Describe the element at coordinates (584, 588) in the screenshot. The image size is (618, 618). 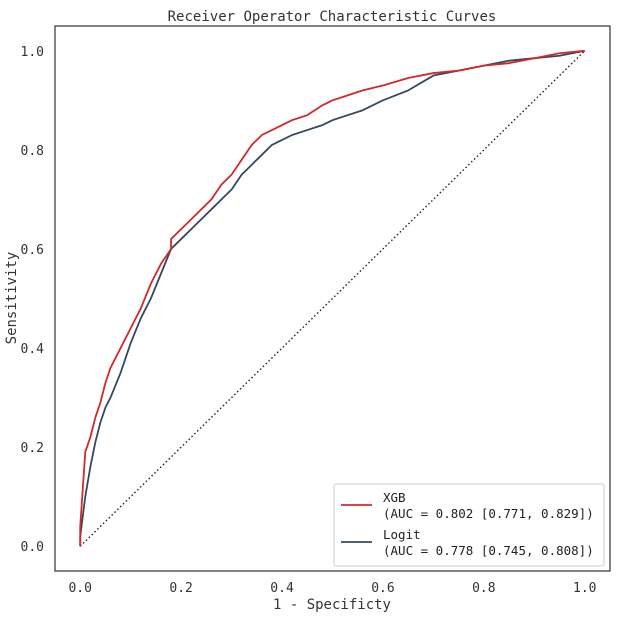
I see `x-tick-label: 1.0` at that location.